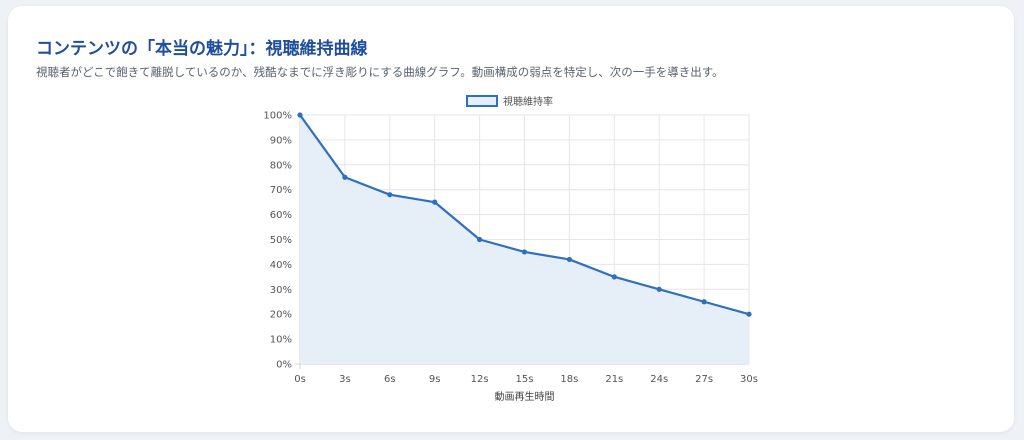 This screenshot has height=440, width=1024. Describe the element at coordinates (284, 365) in the screenshot. I see `y-tick-label: 0%` at that location.